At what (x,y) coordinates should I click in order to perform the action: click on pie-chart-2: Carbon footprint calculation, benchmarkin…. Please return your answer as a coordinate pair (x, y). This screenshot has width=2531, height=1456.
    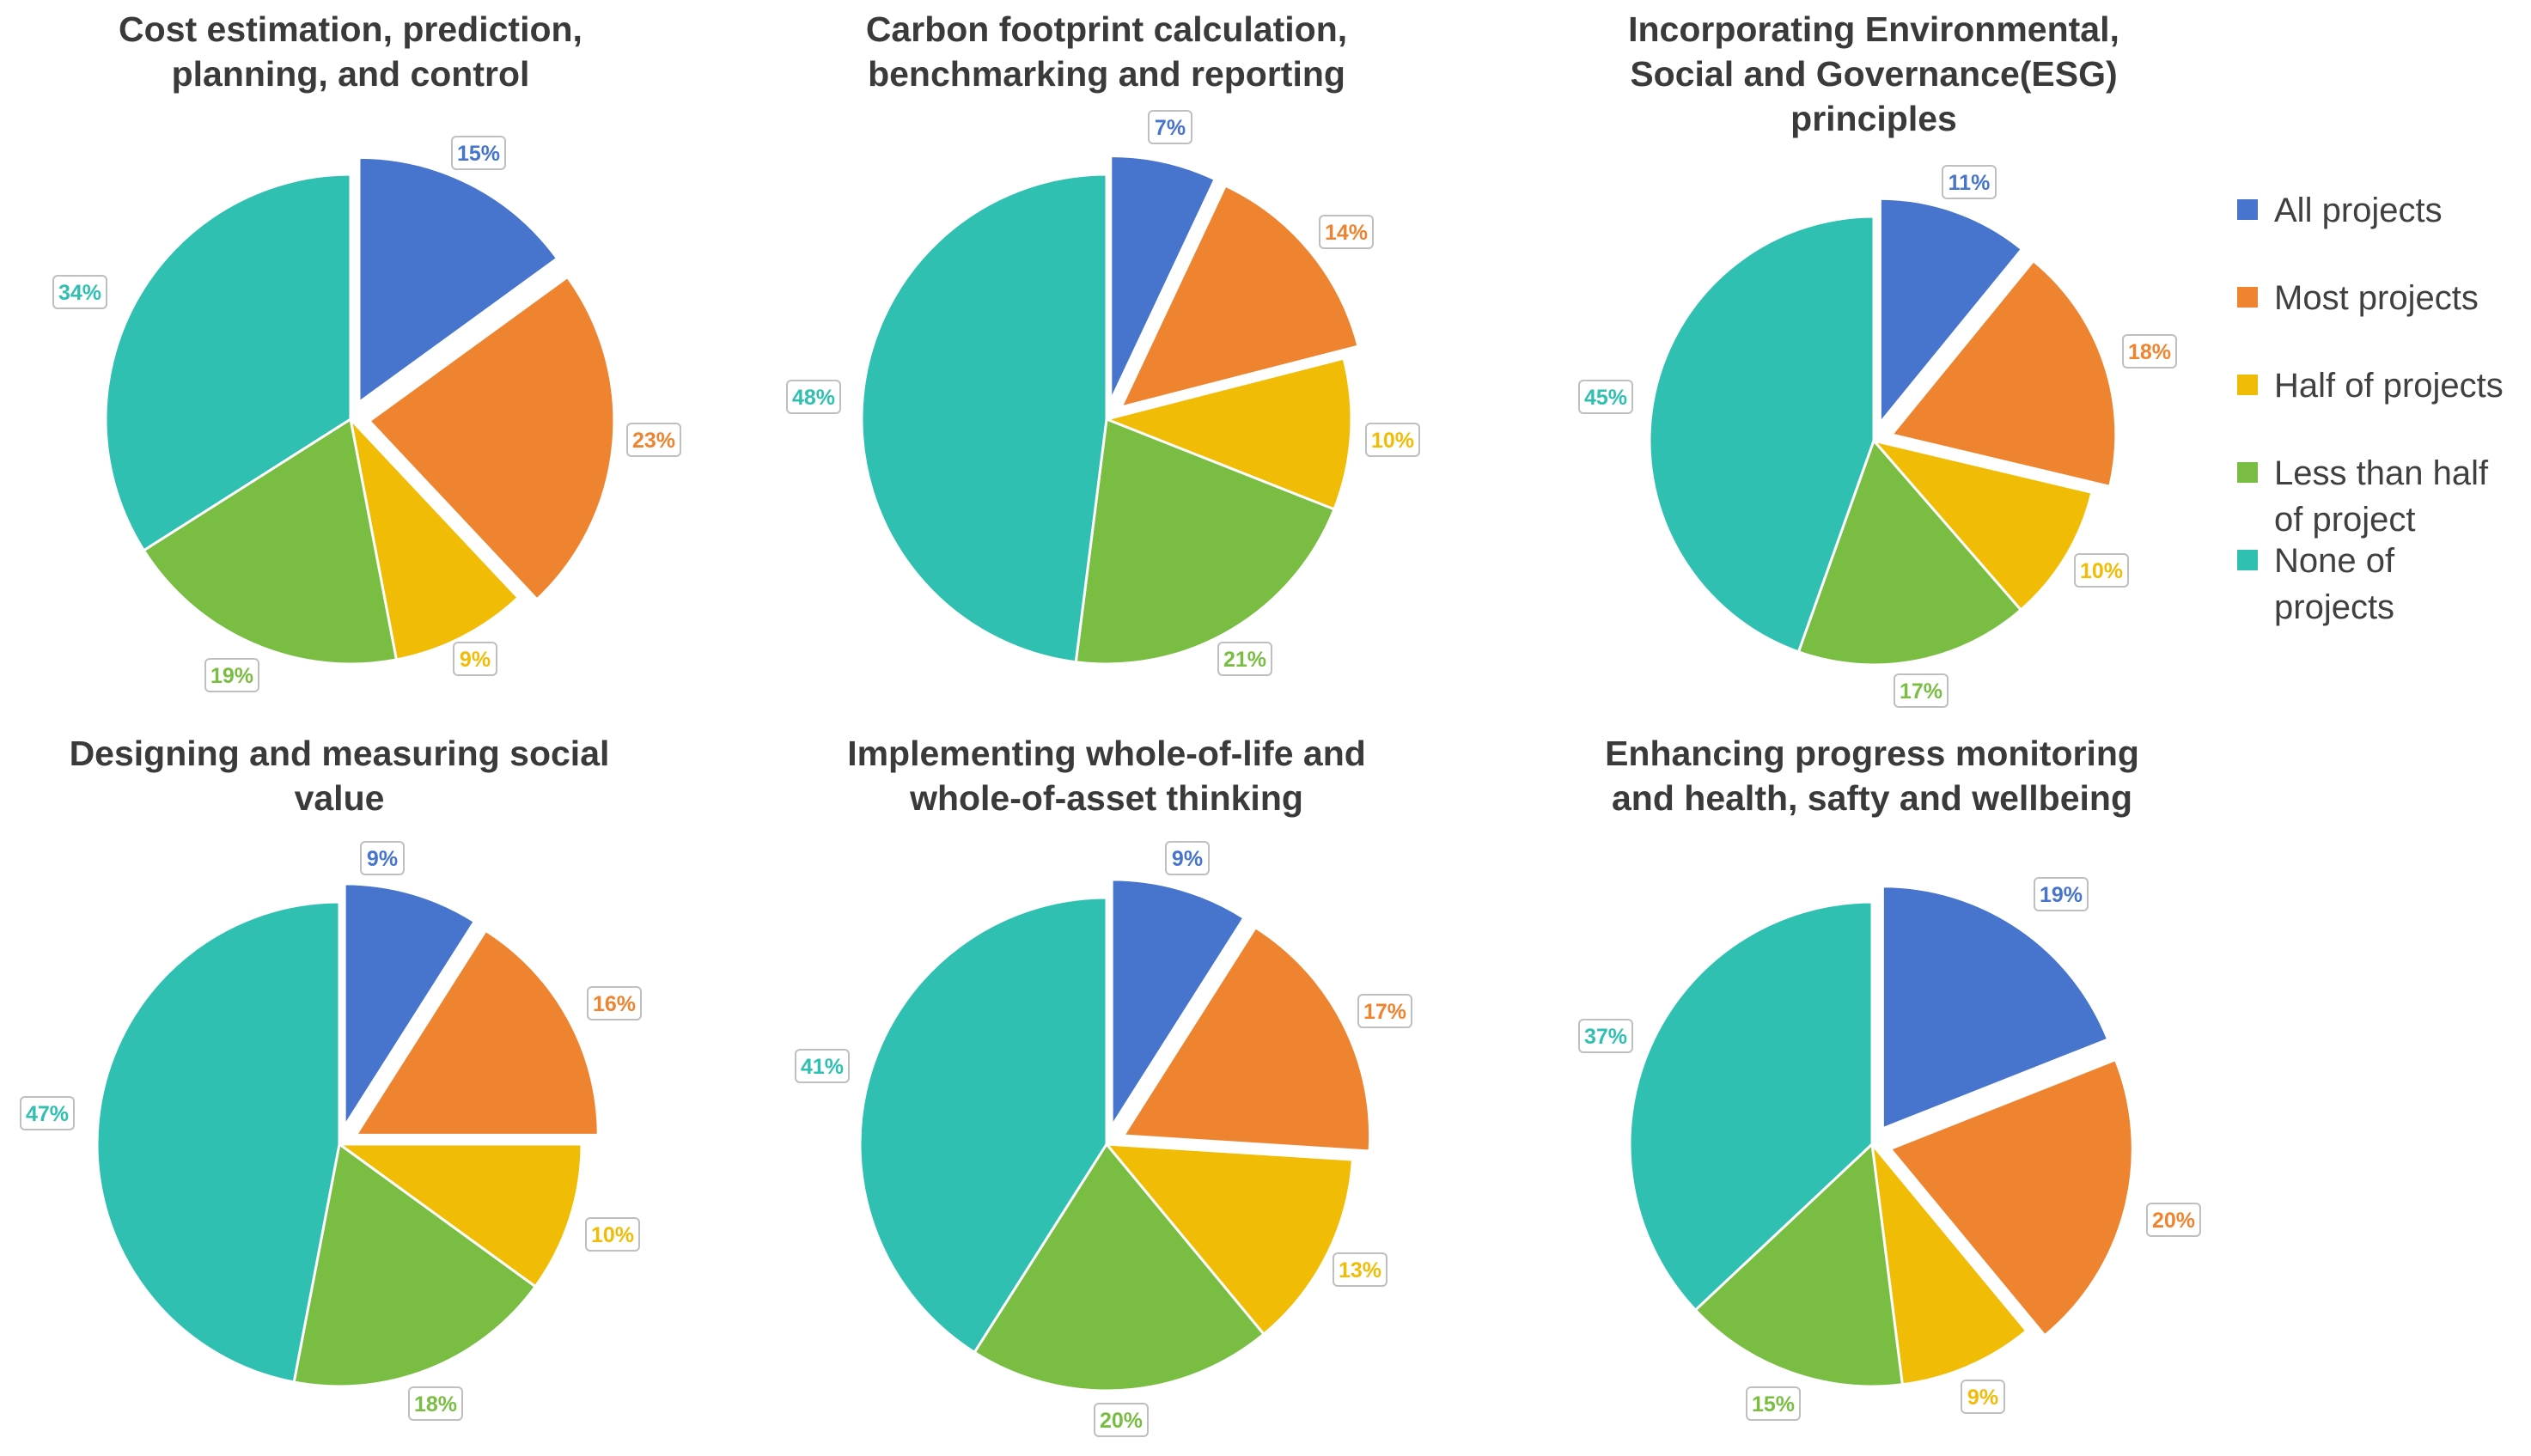
    Looking at the image, I should click on (1103, 342).